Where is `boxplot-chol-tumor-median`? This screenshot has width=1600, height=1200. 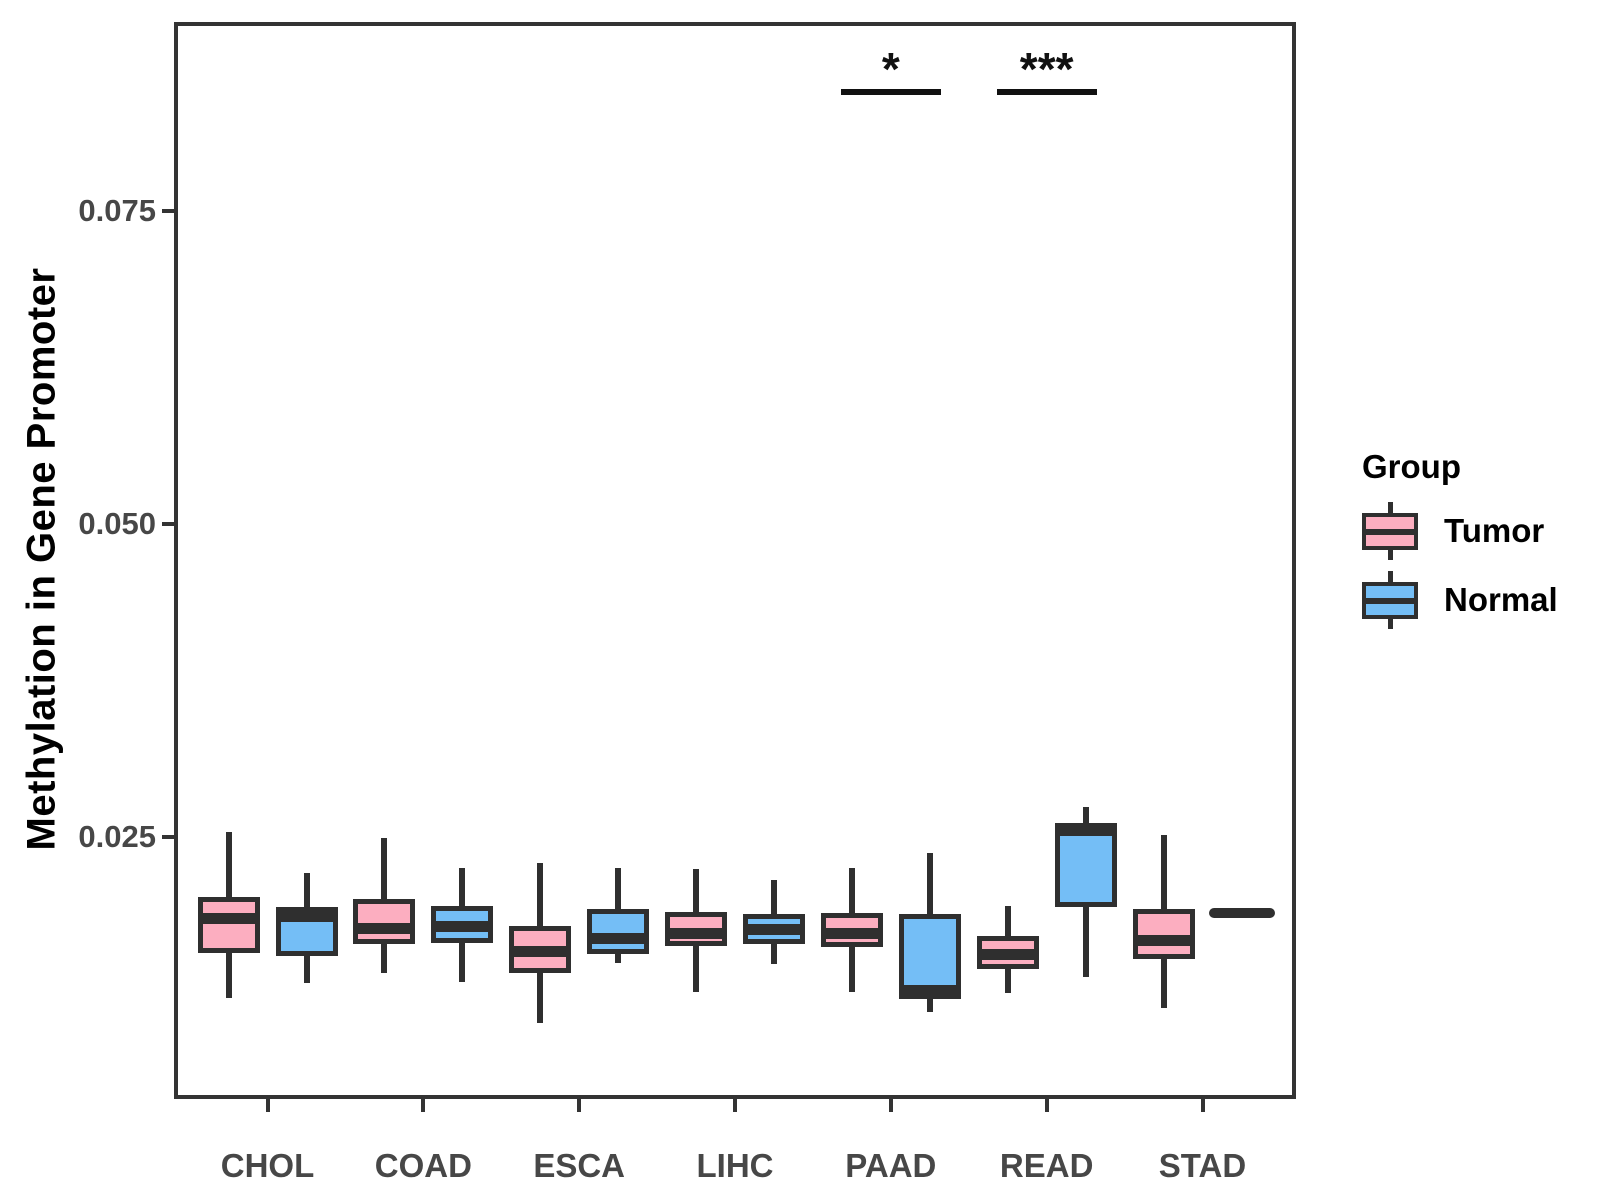 boxplot-chol-tumor-median is located at coordinates (228, 918).